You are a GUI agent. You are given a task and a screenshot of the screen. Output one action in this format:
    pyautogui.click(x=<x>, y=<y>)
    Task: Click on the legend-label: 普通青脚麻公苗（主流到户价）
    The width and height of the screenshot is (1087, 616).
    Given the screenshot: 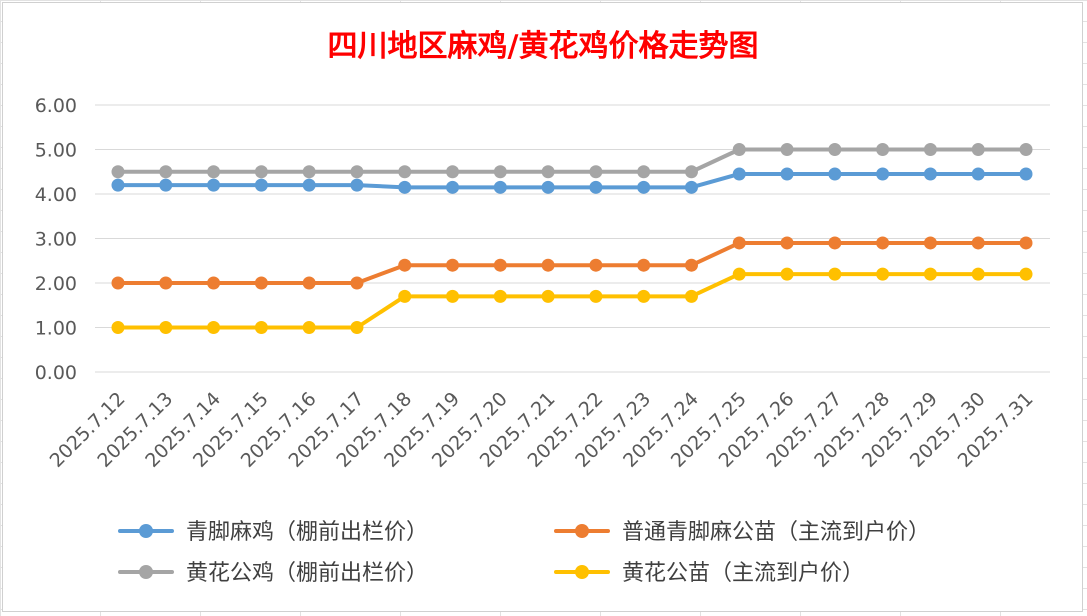 What is the action you would take?
    pyautogui.click(x=776, y=532)
    